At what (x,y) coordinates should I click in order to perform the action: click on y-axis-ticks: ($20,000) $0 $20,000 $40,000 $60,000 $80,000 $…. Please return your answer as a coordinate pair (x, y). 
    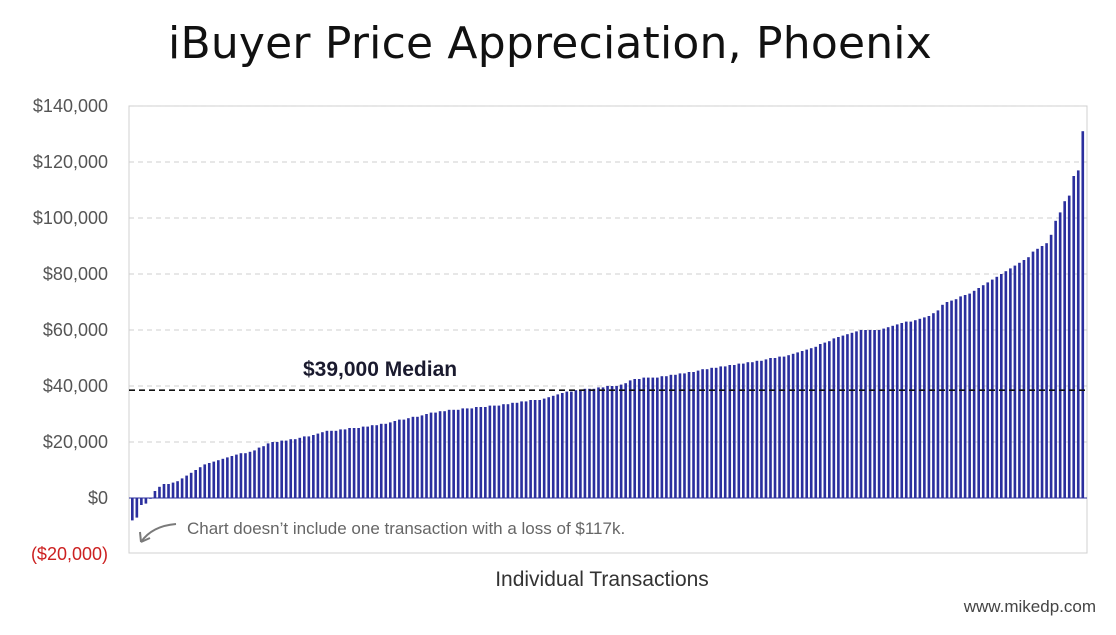
    Looking at the image, I should click on (69, 330).